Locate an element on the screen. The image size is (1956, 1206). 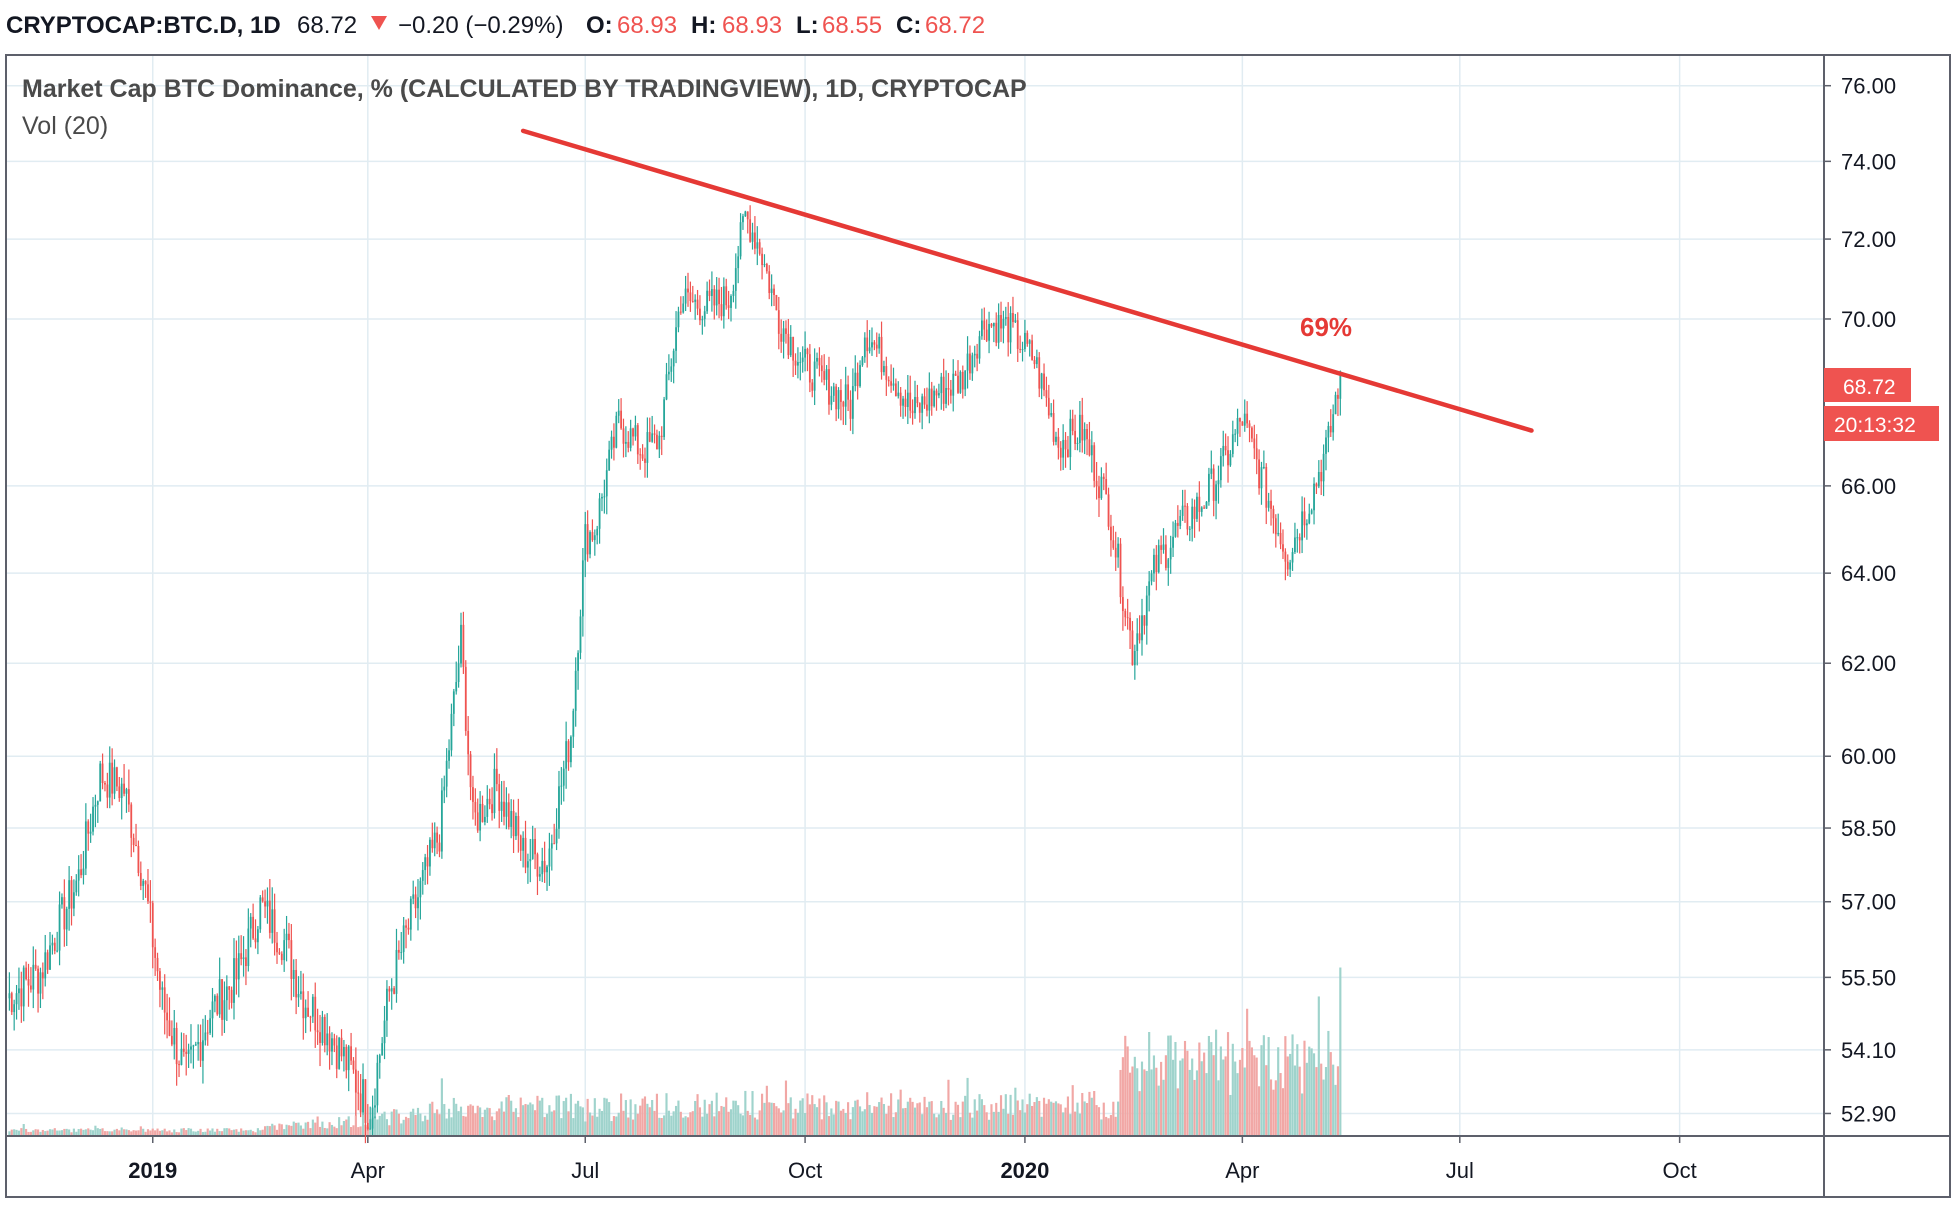
trendline-drawing is located at coordinates (1027, 280).